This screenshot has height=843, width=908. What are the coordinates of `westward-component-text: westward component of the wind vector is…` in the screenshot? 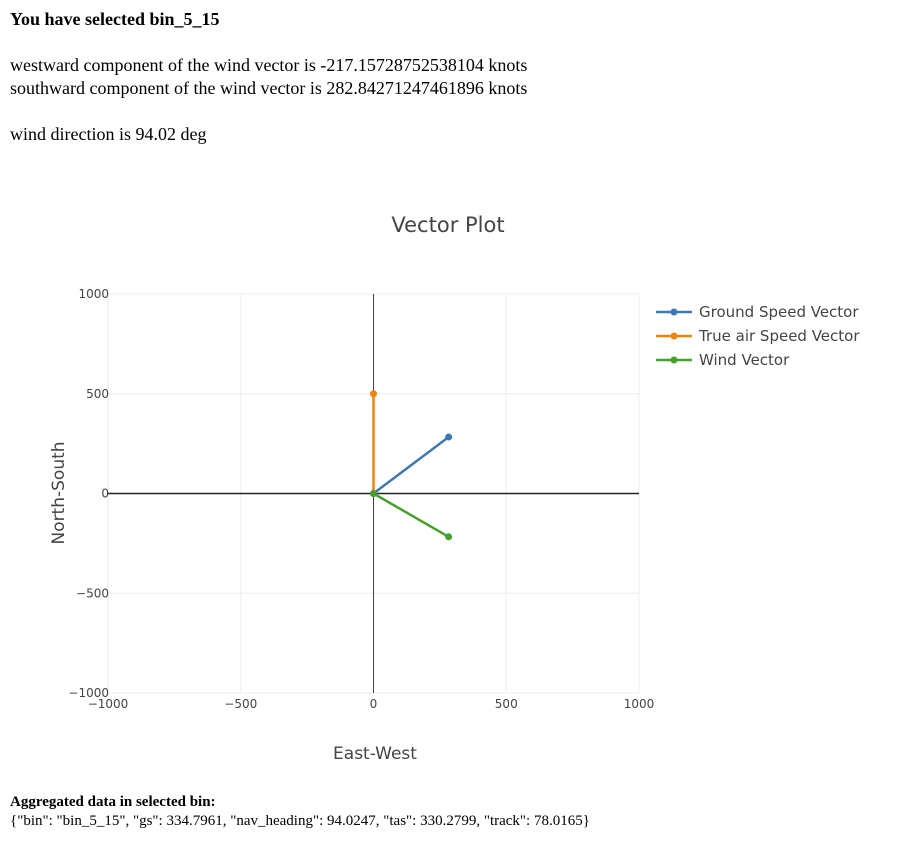 It's located at (269, 65).